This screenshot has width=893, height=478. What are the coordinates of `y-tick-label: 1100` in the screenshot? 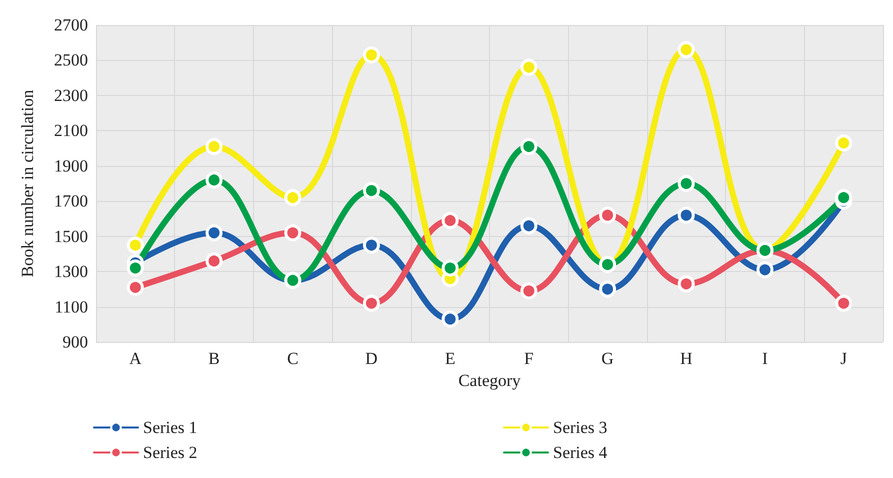 It's located at (71, 306).